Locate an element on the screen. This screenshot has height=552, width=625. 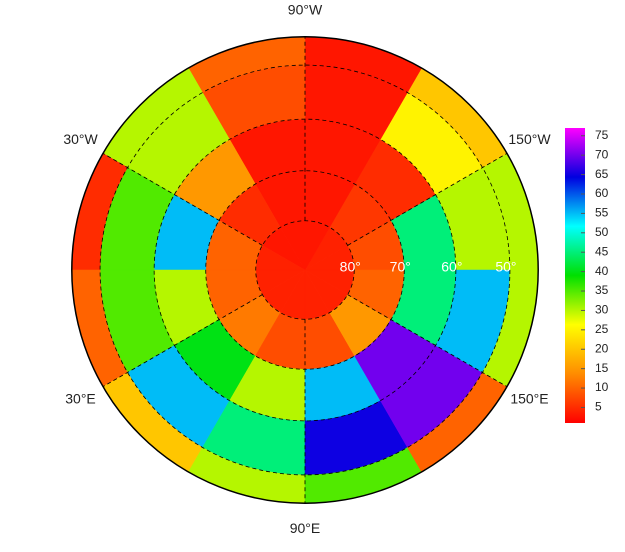
colorbar-tick-label: 65 is located at coordinates (602, 174).